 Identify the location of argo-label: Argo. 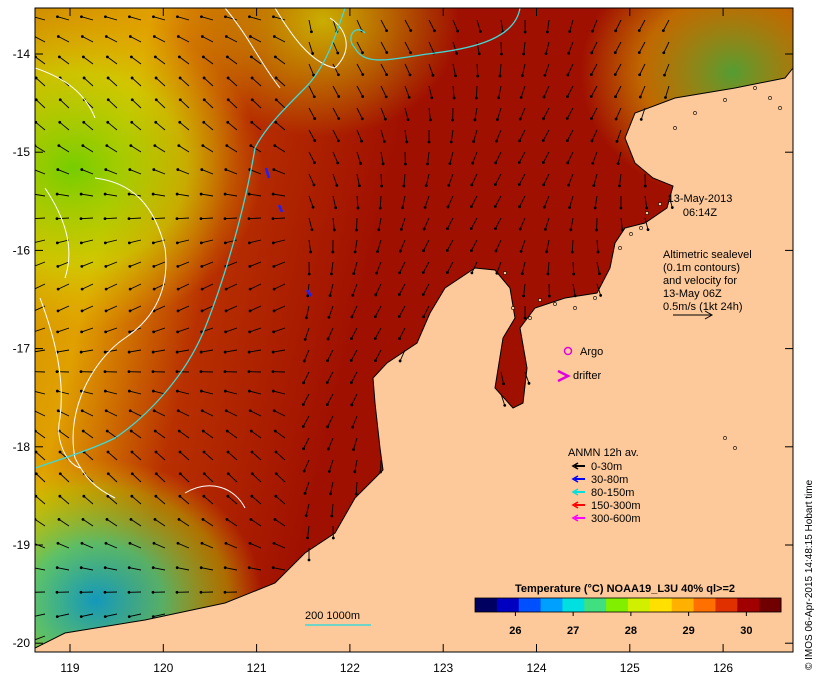
(591, 352).